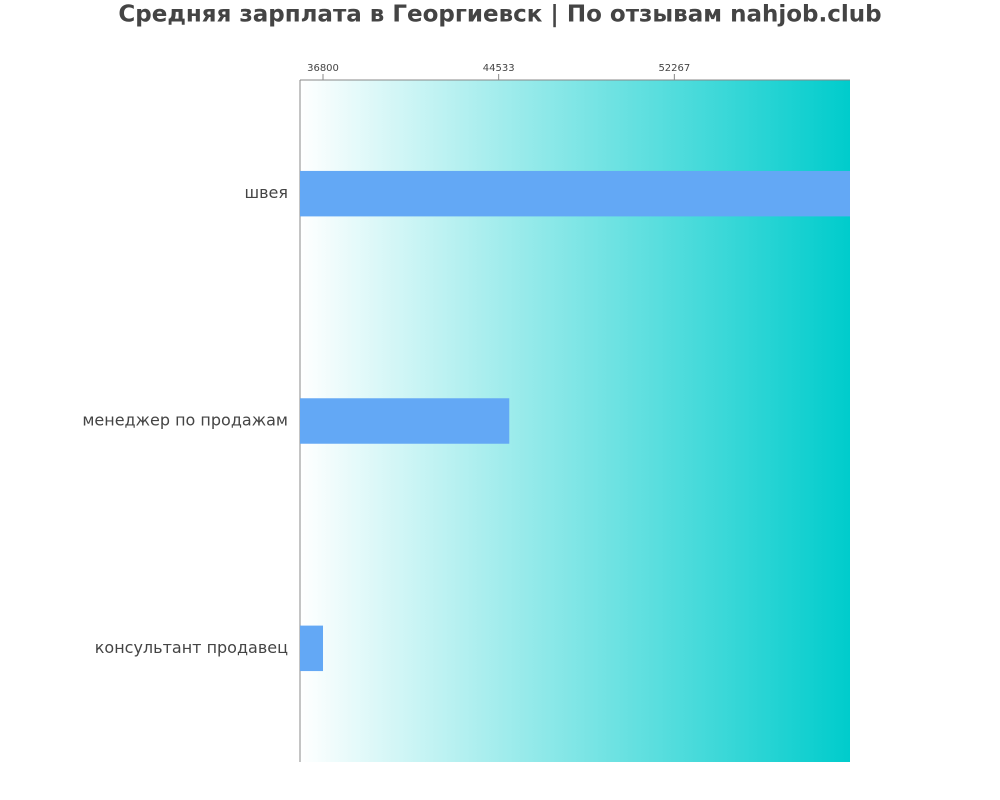 This screenshot has height=800, width=1000. I want to click on x-tick-label: 36800, so click(323, 68).